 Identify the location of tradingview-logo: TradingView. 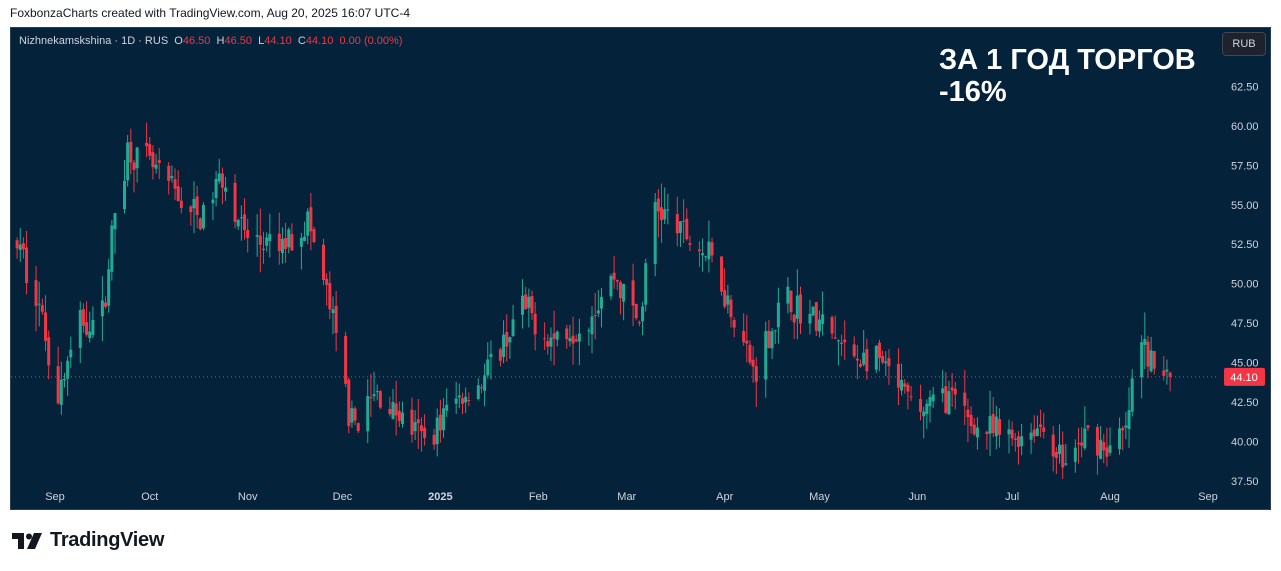
(88, 540).